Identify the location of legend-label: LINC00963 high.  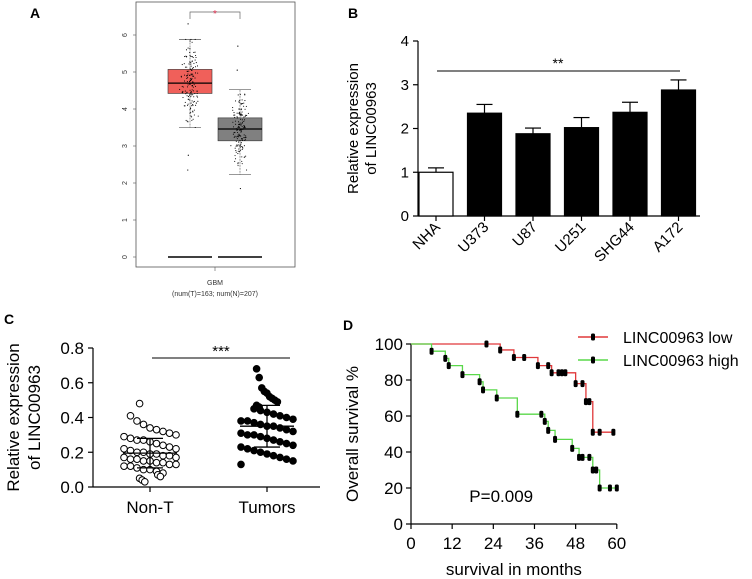
(681, 361).